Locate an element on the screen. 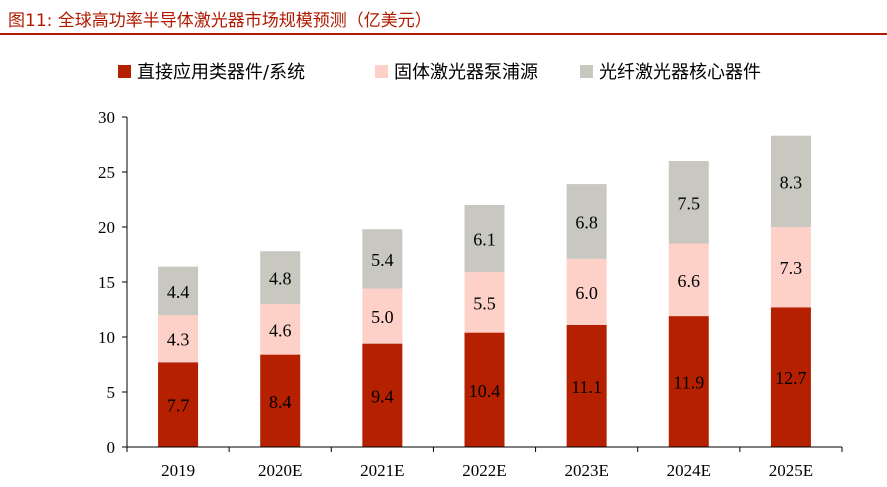  x-axis: 2019 2020E 2021E 2022E 2023E 2024E 2025E is located at coordinates (484, 463).